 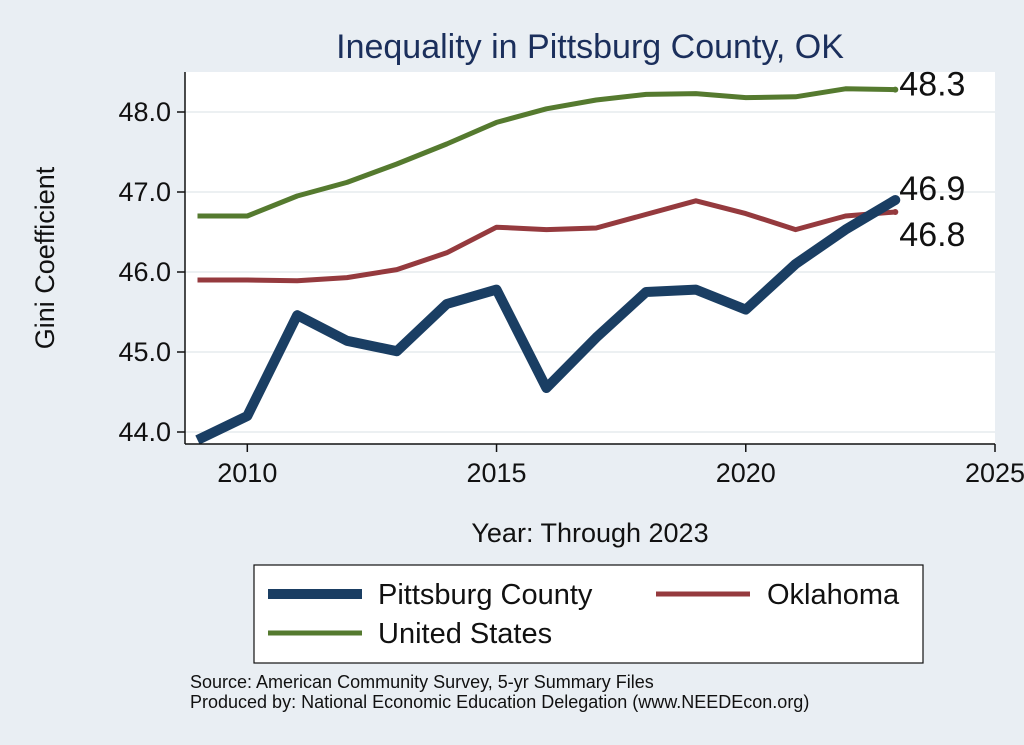 What do you see at coordinates (465, 634) in the screenshot?
I see `legend-label-united-states: United States` at bounding box center [465, 634].